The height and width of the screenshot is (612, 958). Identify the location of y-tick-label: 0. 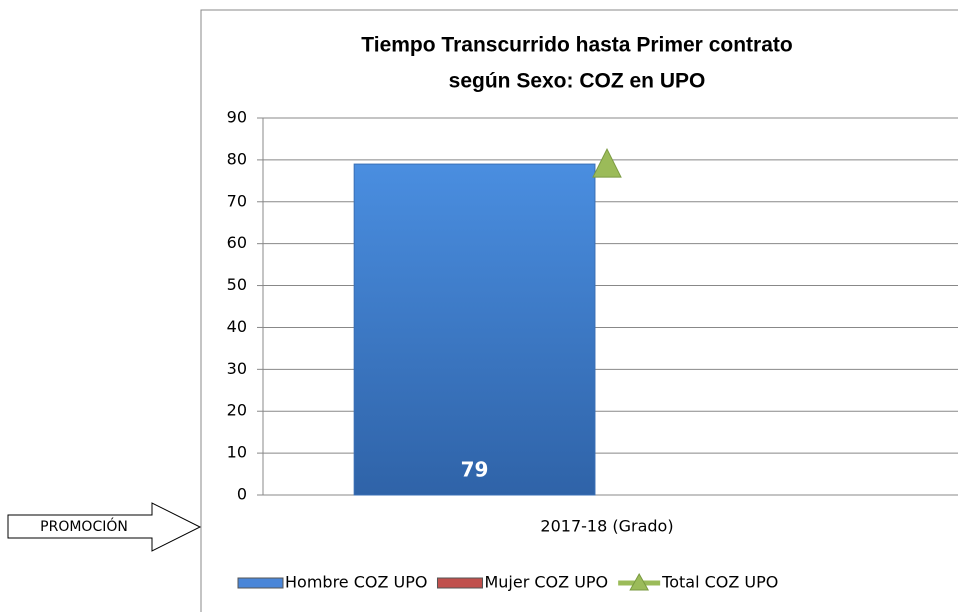
(242, 494).